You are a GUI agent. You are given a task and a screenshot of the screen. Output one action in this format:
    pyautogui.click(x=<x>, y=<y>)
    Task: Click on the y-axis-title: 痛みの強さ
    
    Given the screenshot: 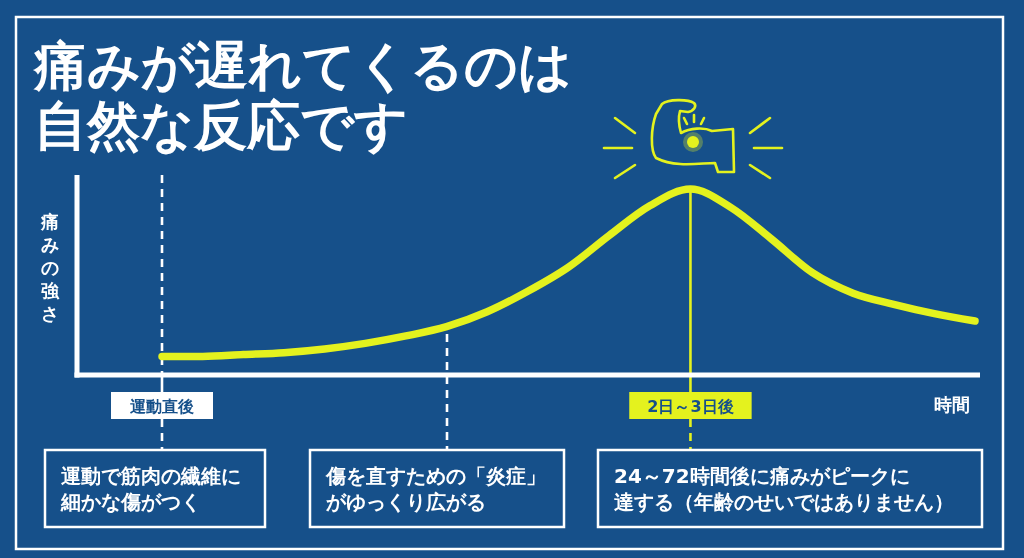 What is the action you would take?
    pyautogui.click(x=50, y=267)
    